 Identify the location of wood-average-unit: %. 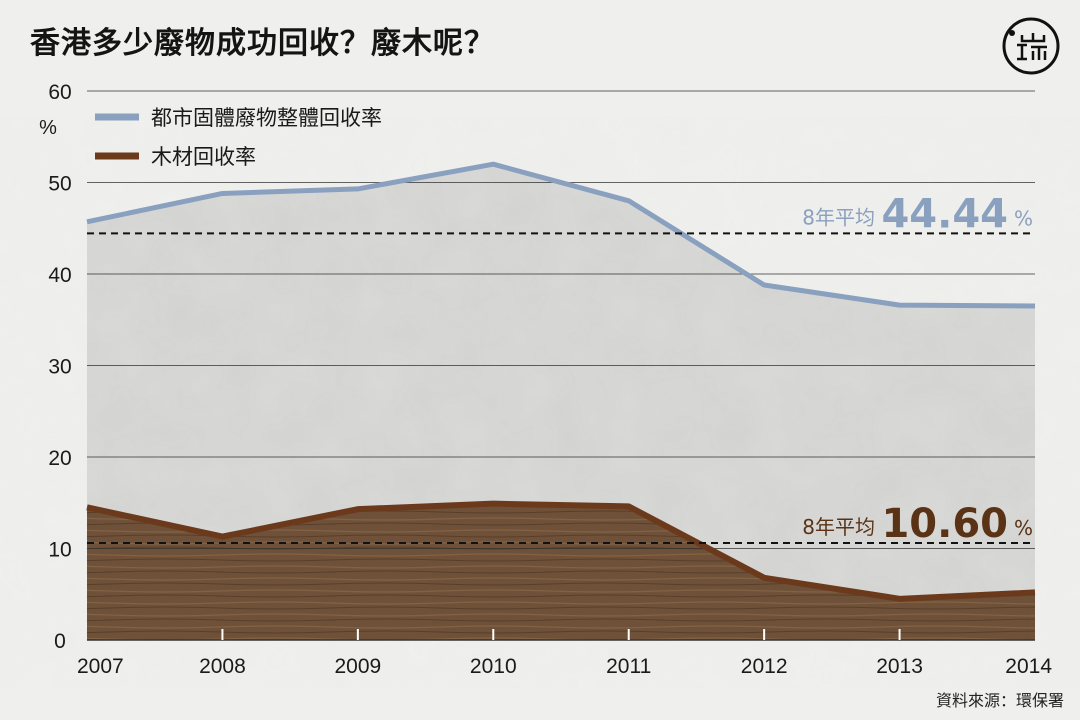
(1023, 528).